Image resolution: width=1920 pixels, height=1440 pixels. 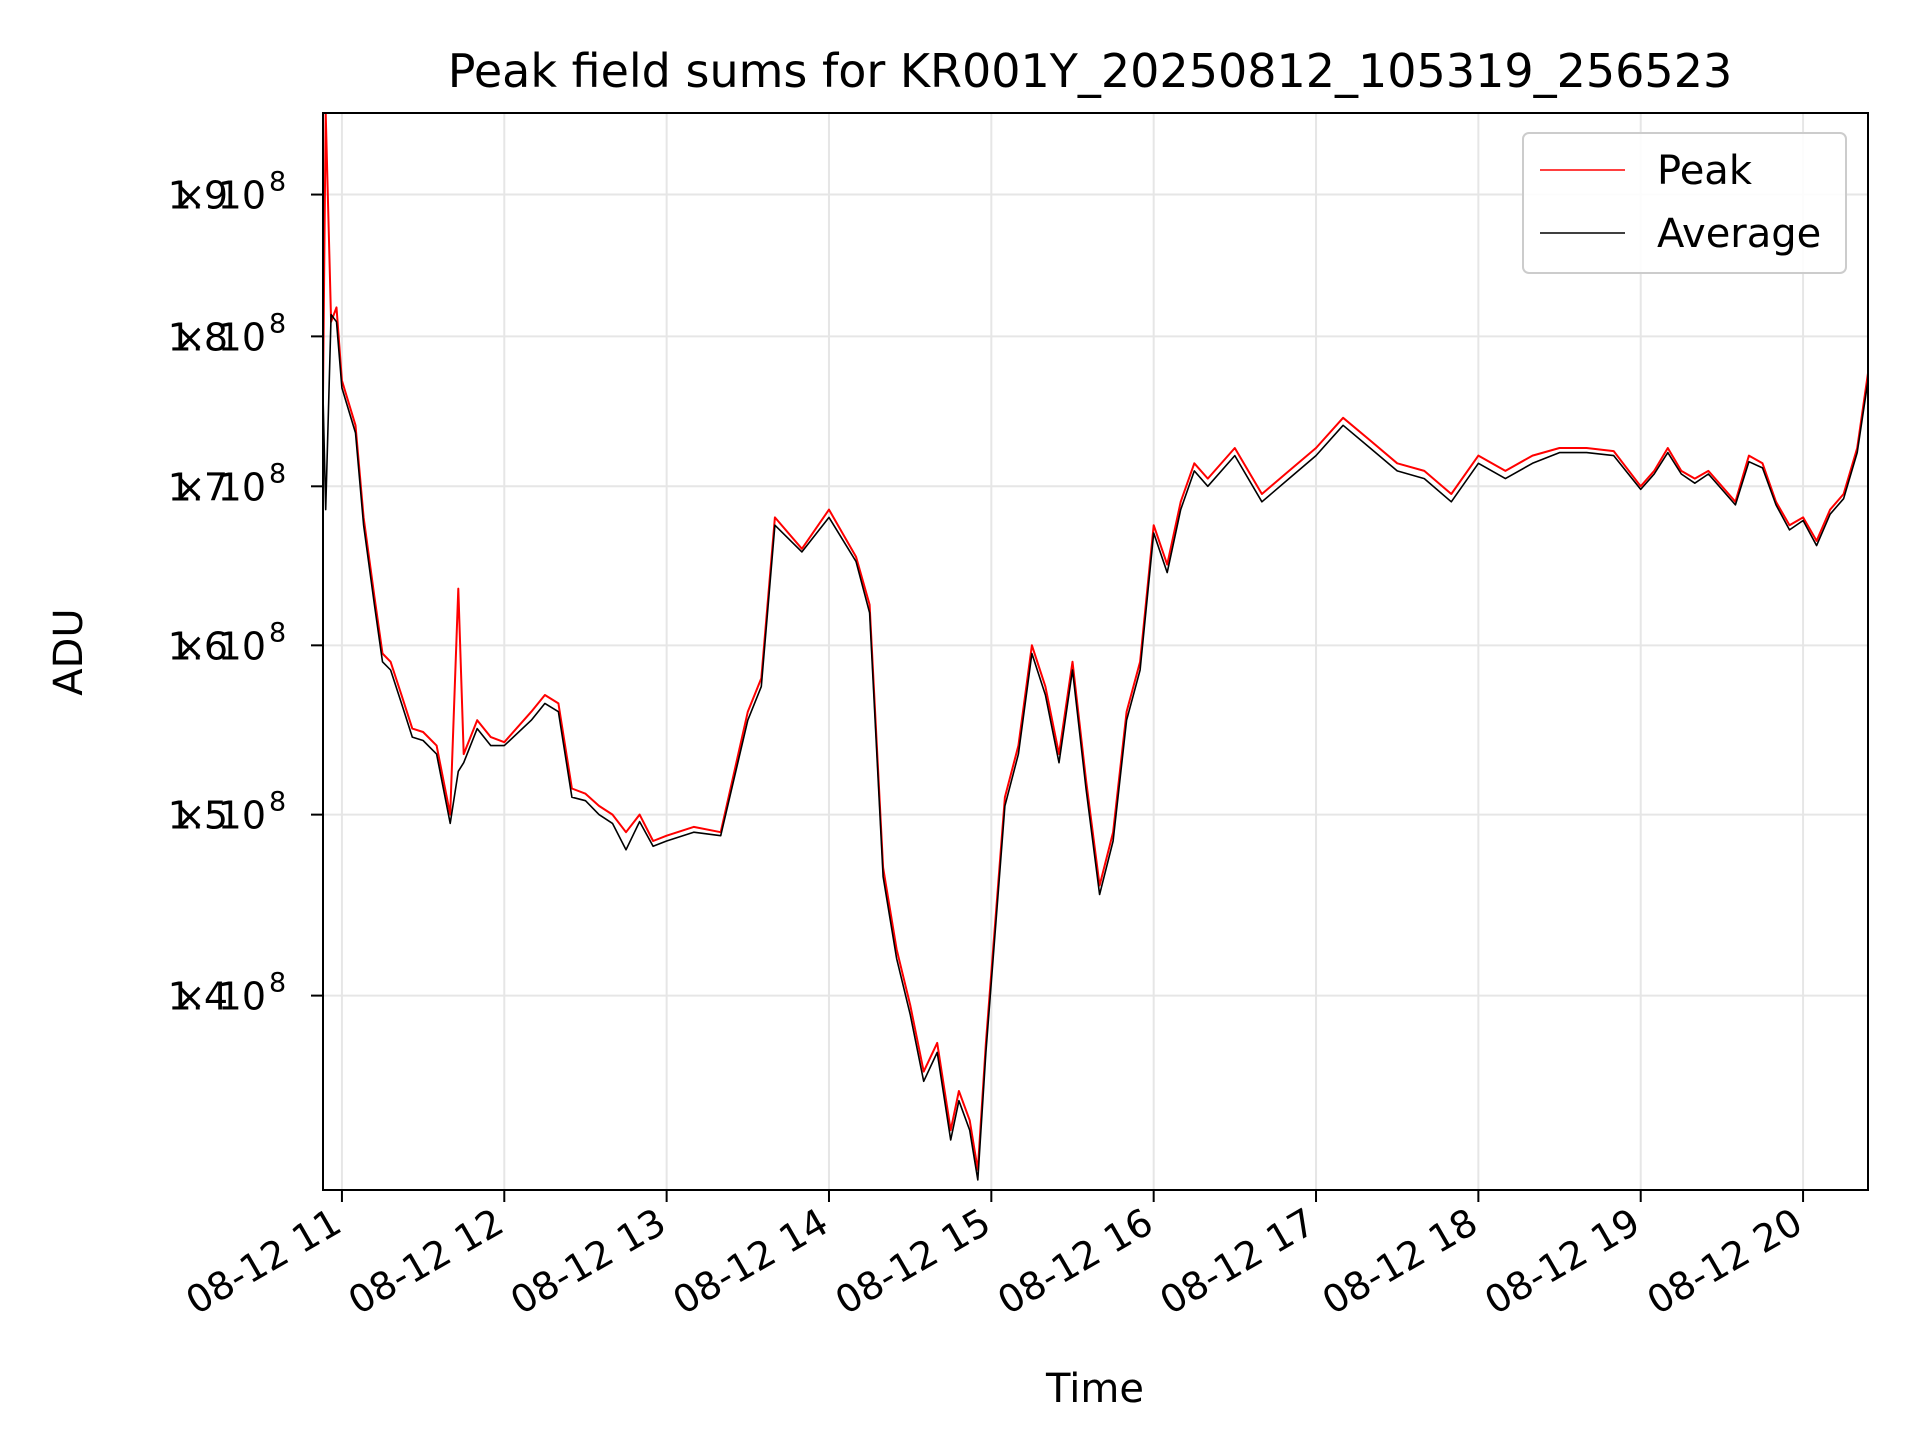 I want to click on y-tick-label: 1.4× 10 8, so click(x=227, y=993).